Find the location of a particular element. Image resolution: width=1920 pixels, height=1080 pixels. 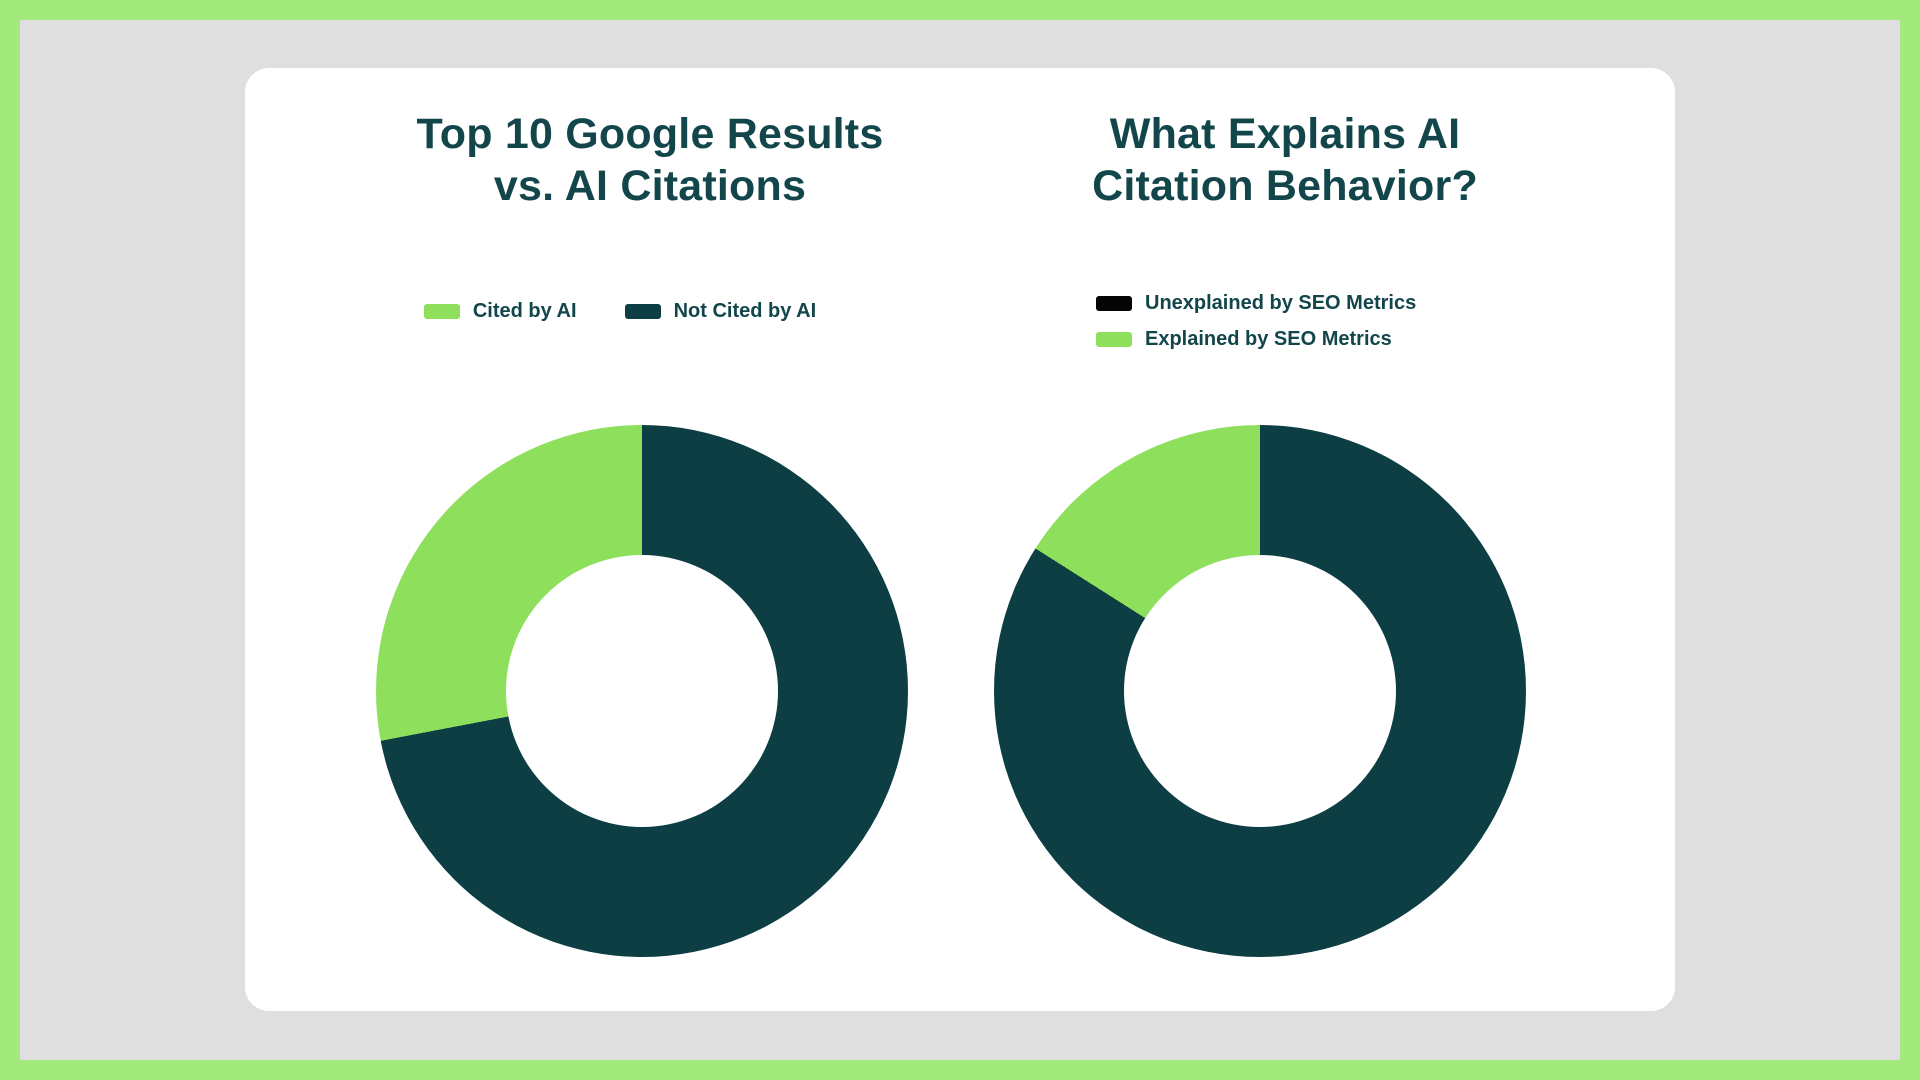

legend-item-unexplained: Unexplained by SEO Metrics is located at coordinates (1256, 303).